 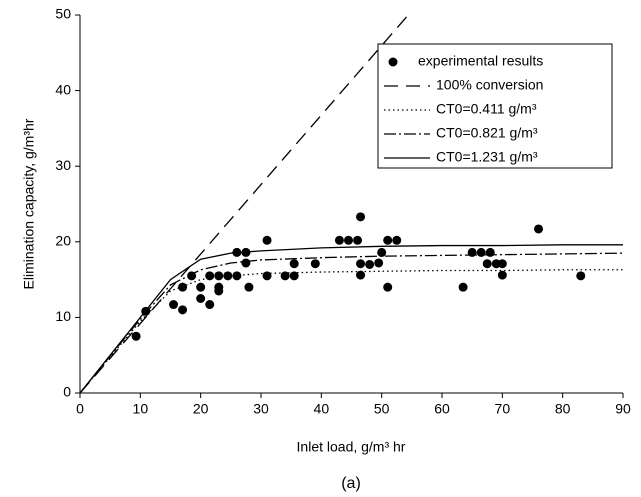 What do you see at coordinates (563, 409) in the screenshot?
I see `x-tick-label: 80` at bounding box center [563, 409].